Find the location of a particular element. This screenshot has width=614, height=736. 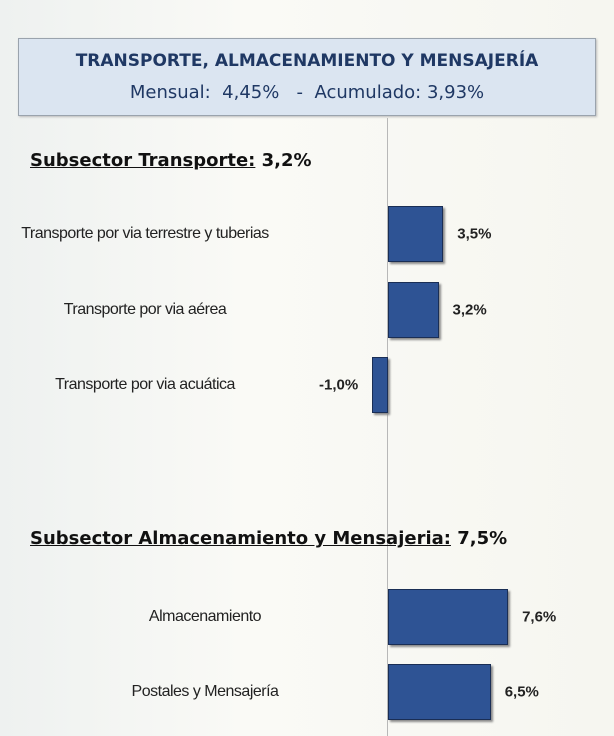

category-label: Transporte por via aérea is located at coordinates (145, 309).